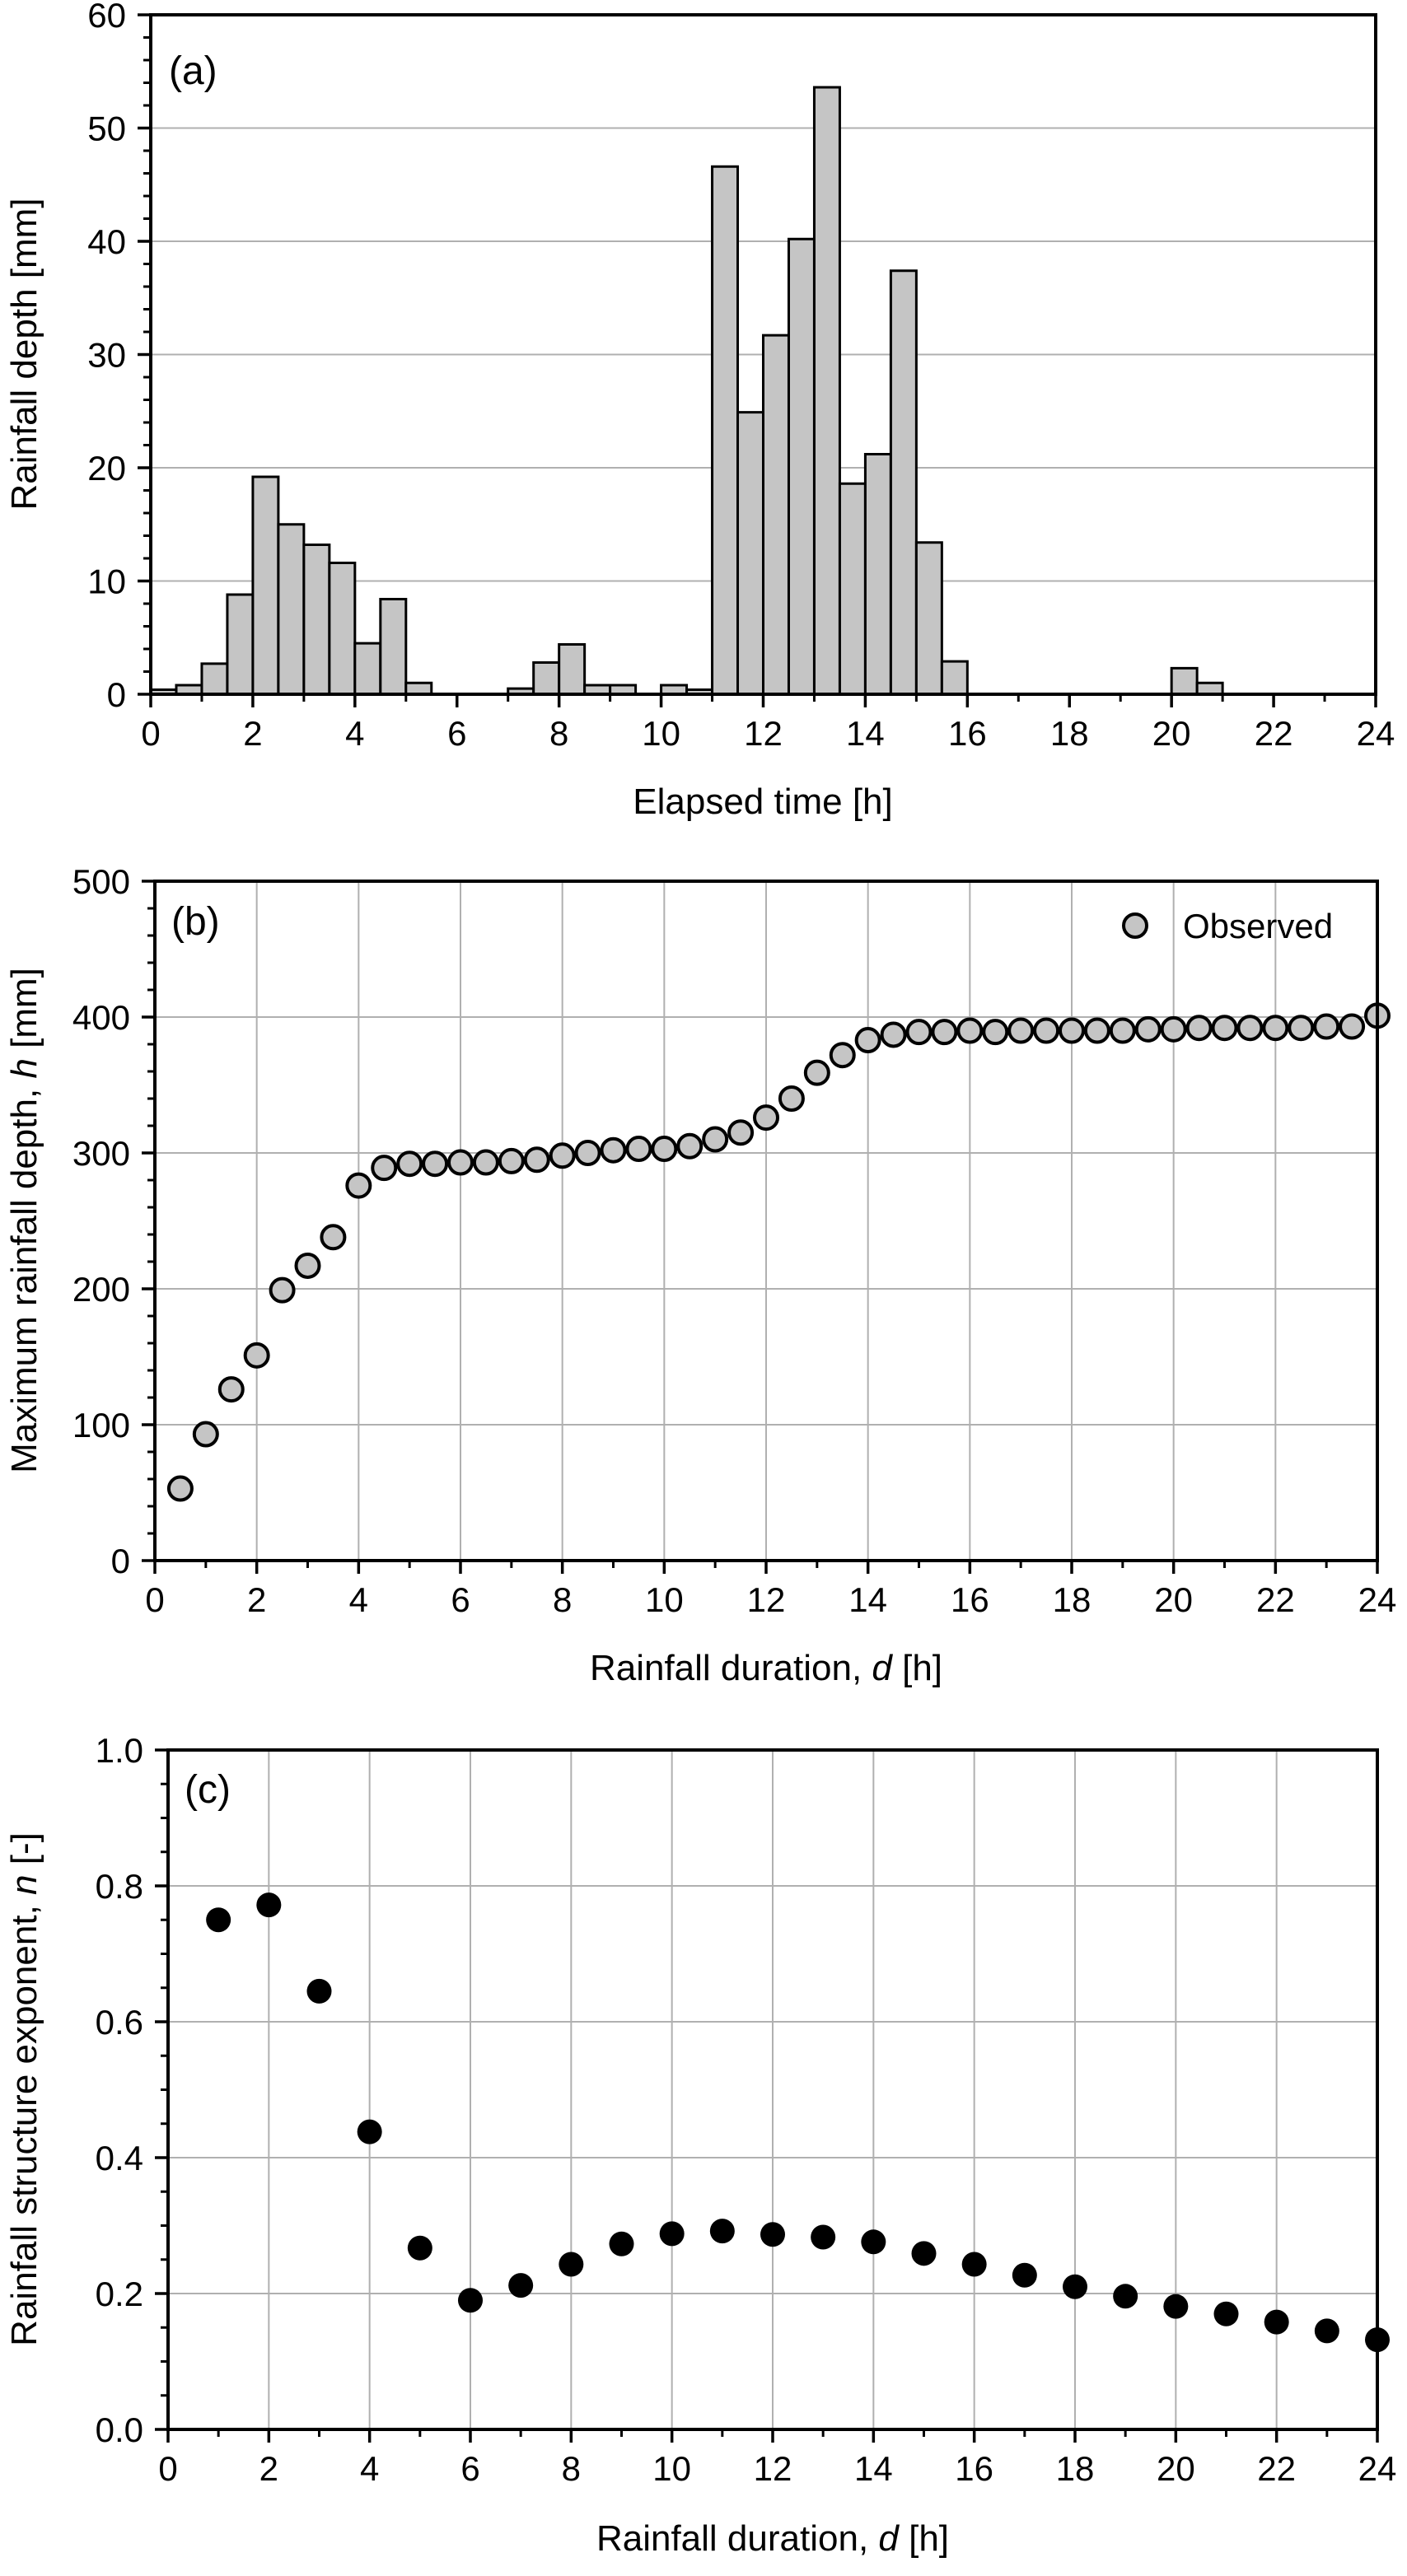 Image resolution: width=1407 pixels, height=2576 pixels. Describe the element at coordinates (1258, 926) in the screenshot. I see `legend-label: Observed` at that location.